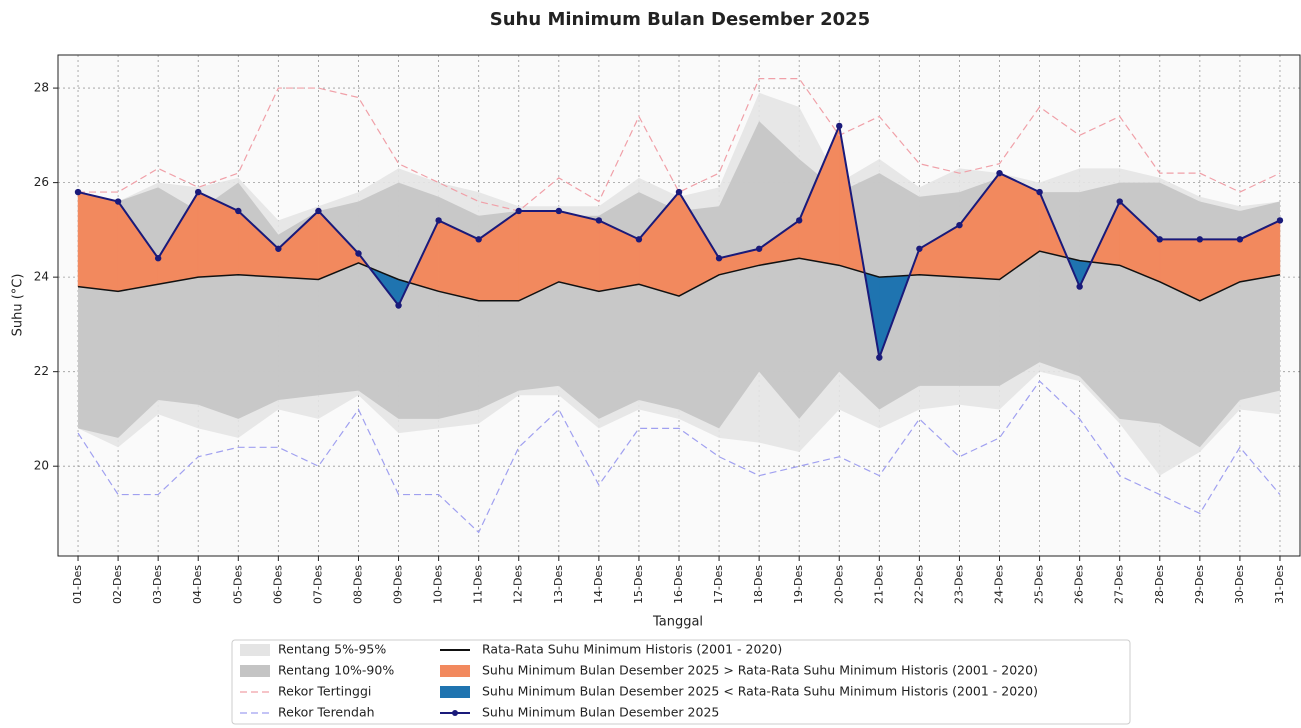  Describe the element at coordinates (1119, 584) in the screenshot. I see `x-tick-label: 27-Des` at that location.